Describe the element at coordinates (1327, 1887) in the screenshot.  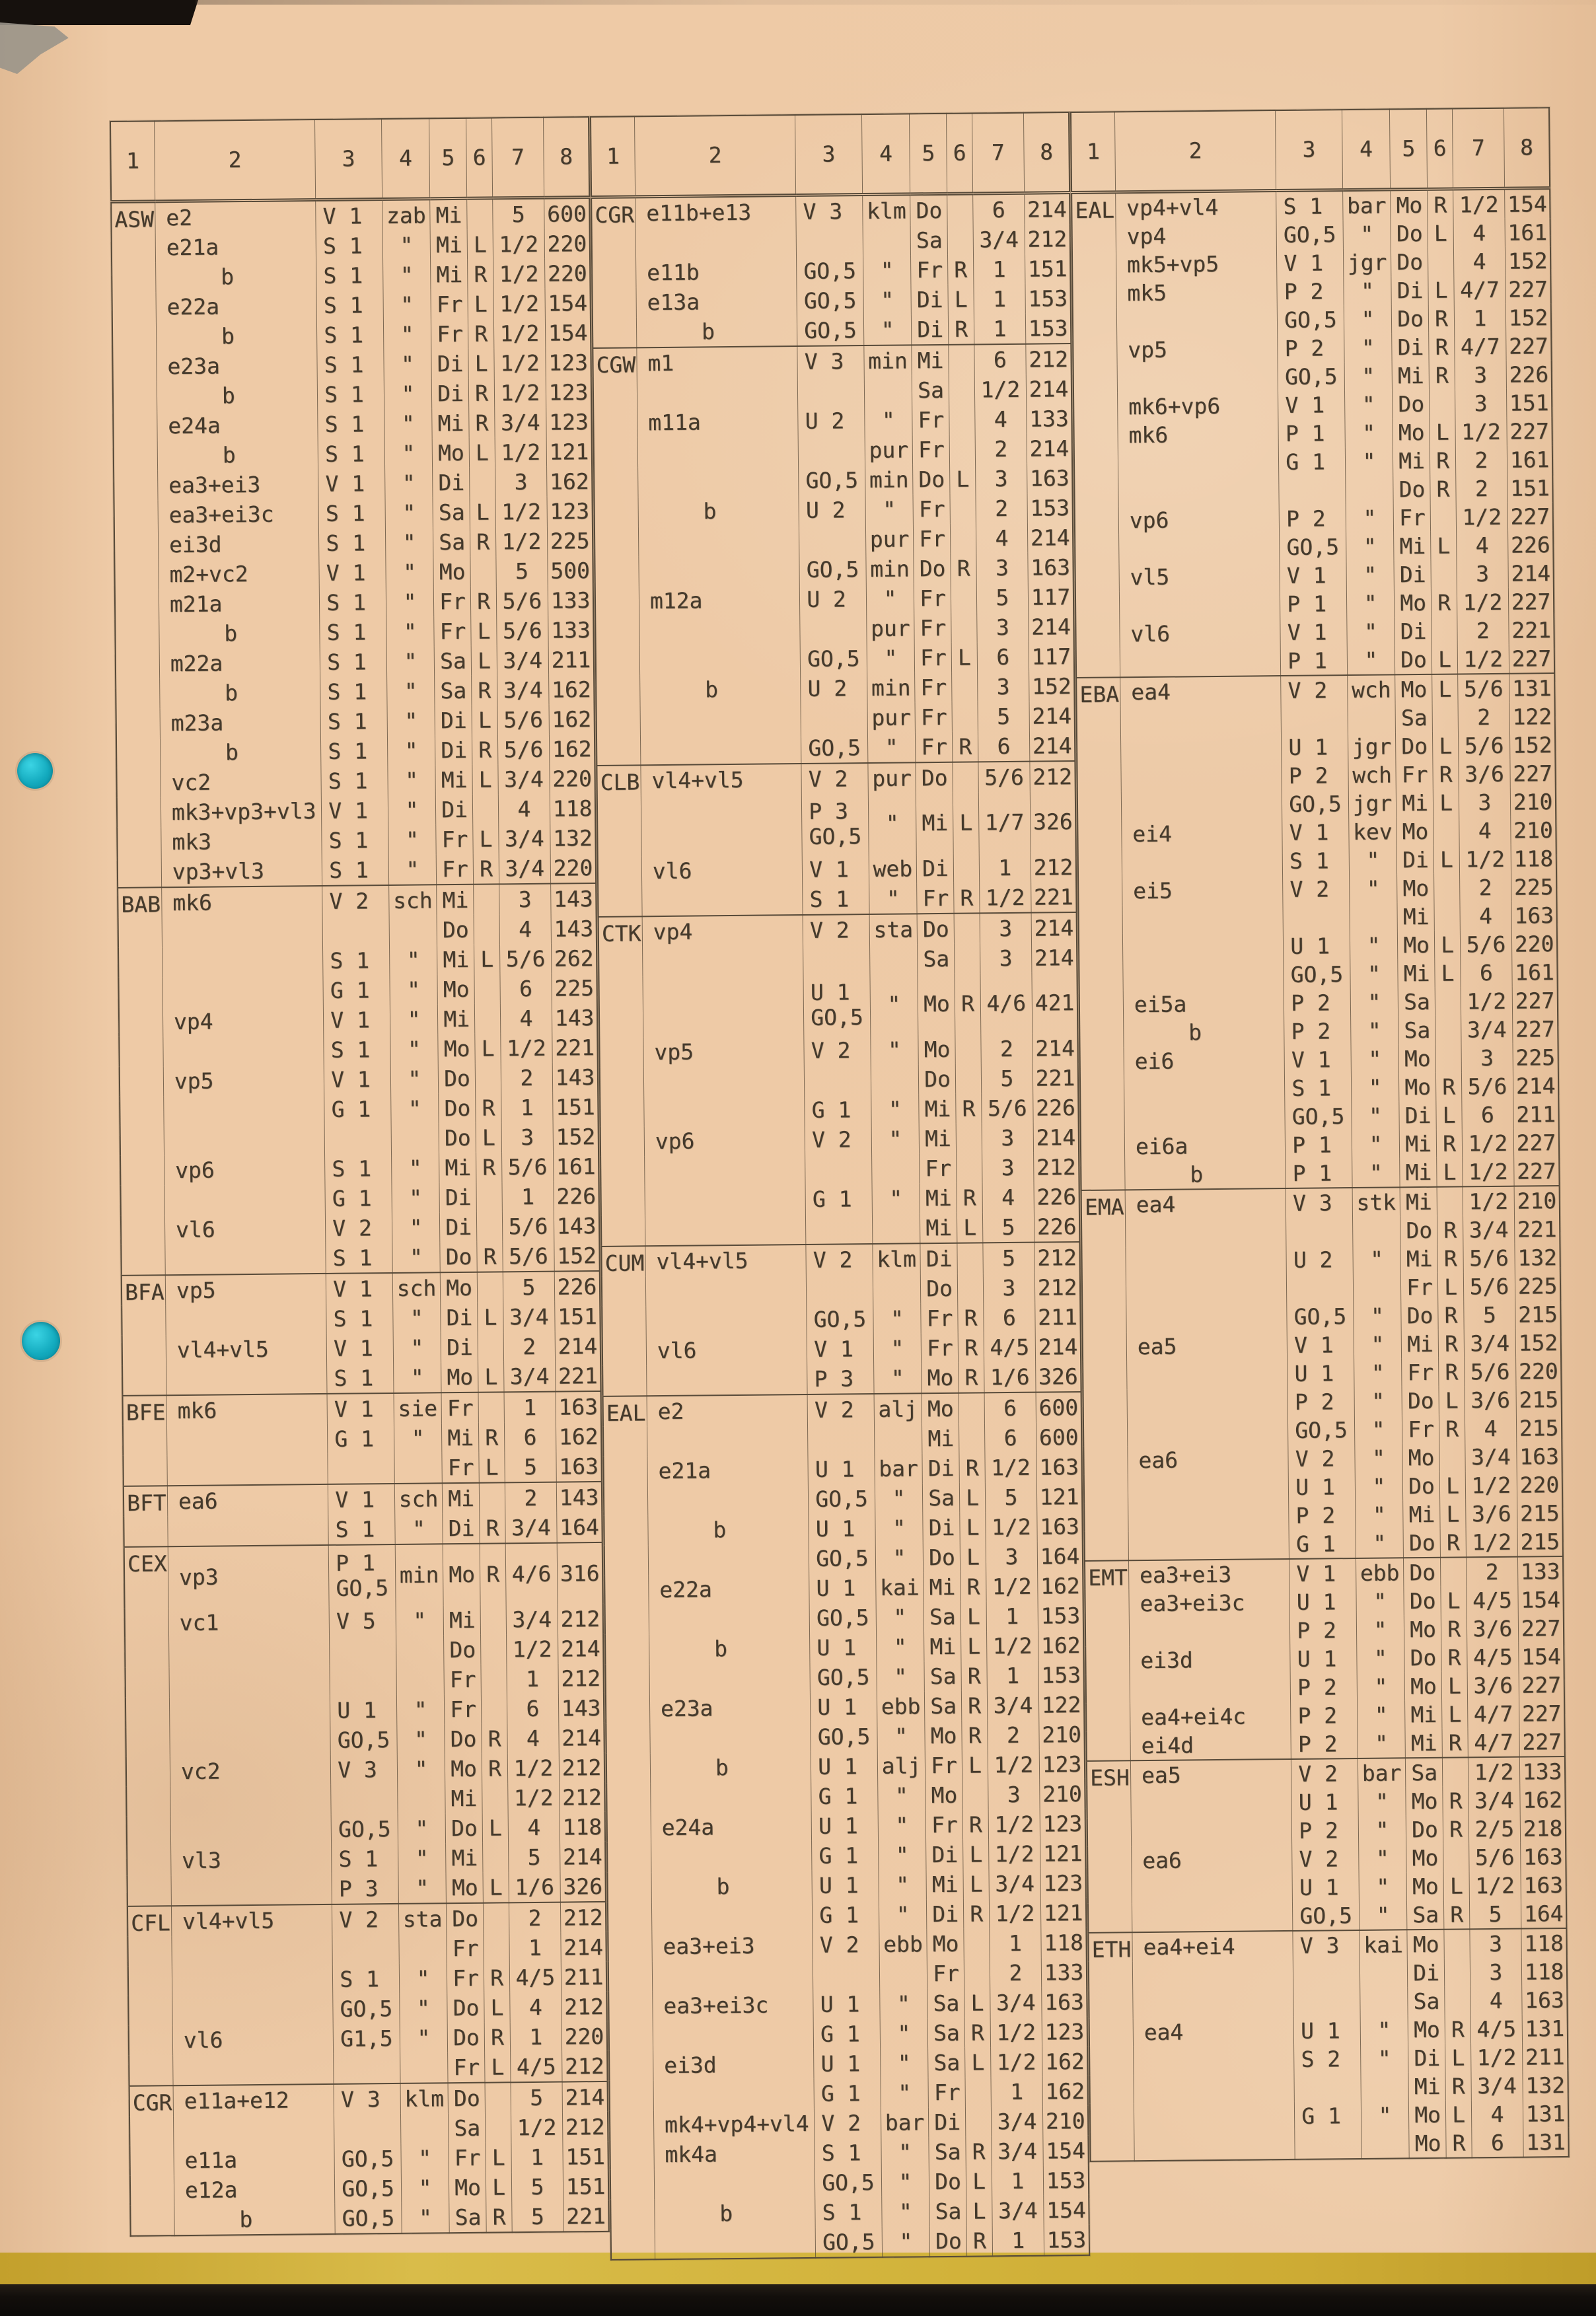
I see `table-row: U 1 " Mo L 1/2 163` at that location.